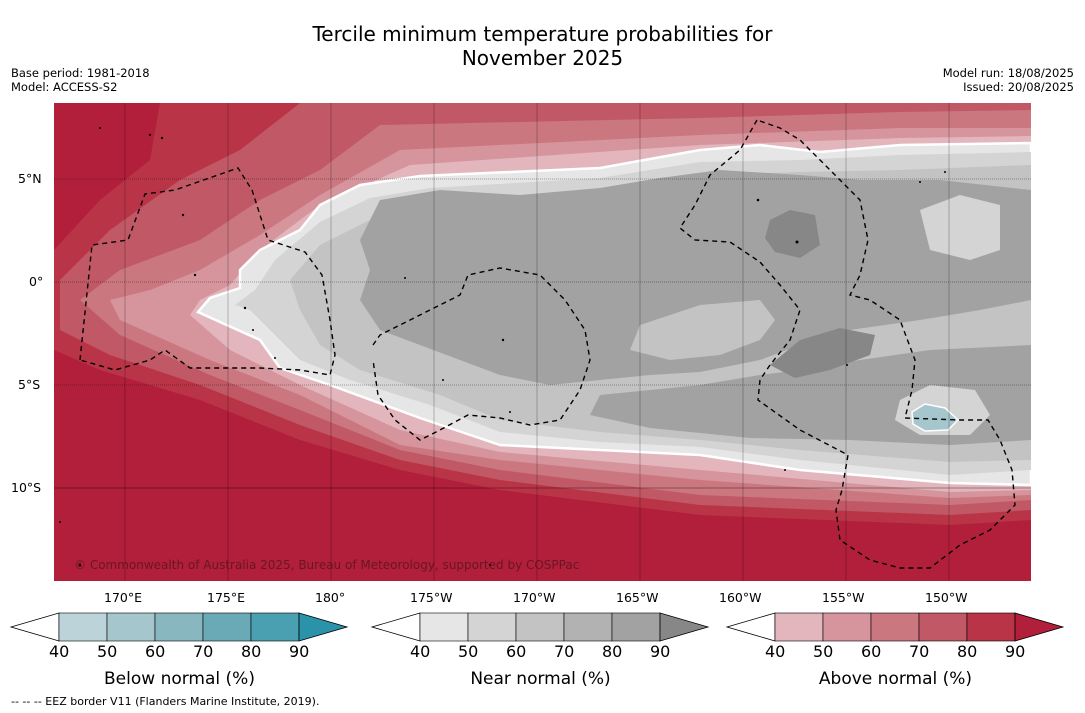 This screenshot has width=1085, height=713. I want to click on lat-label-5n: 5°N, so click(30, 178).